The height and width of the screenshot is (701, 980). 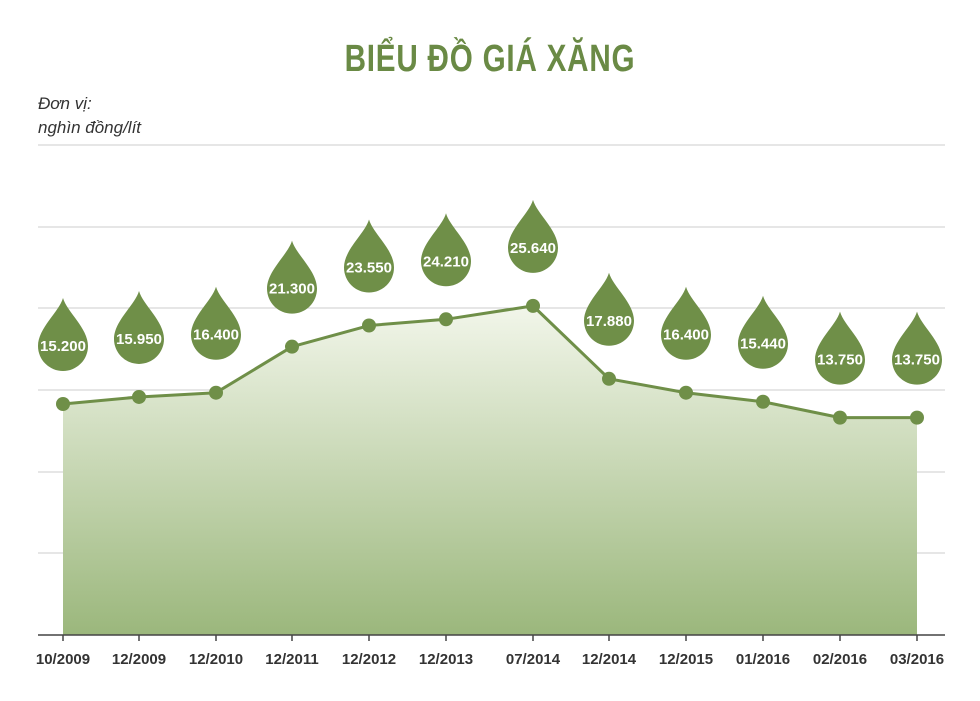 What do you see at coordinates (446, 659) in the screenshot?
I see `x-tick-label: 12/2013` at bounding box center [446, 659].